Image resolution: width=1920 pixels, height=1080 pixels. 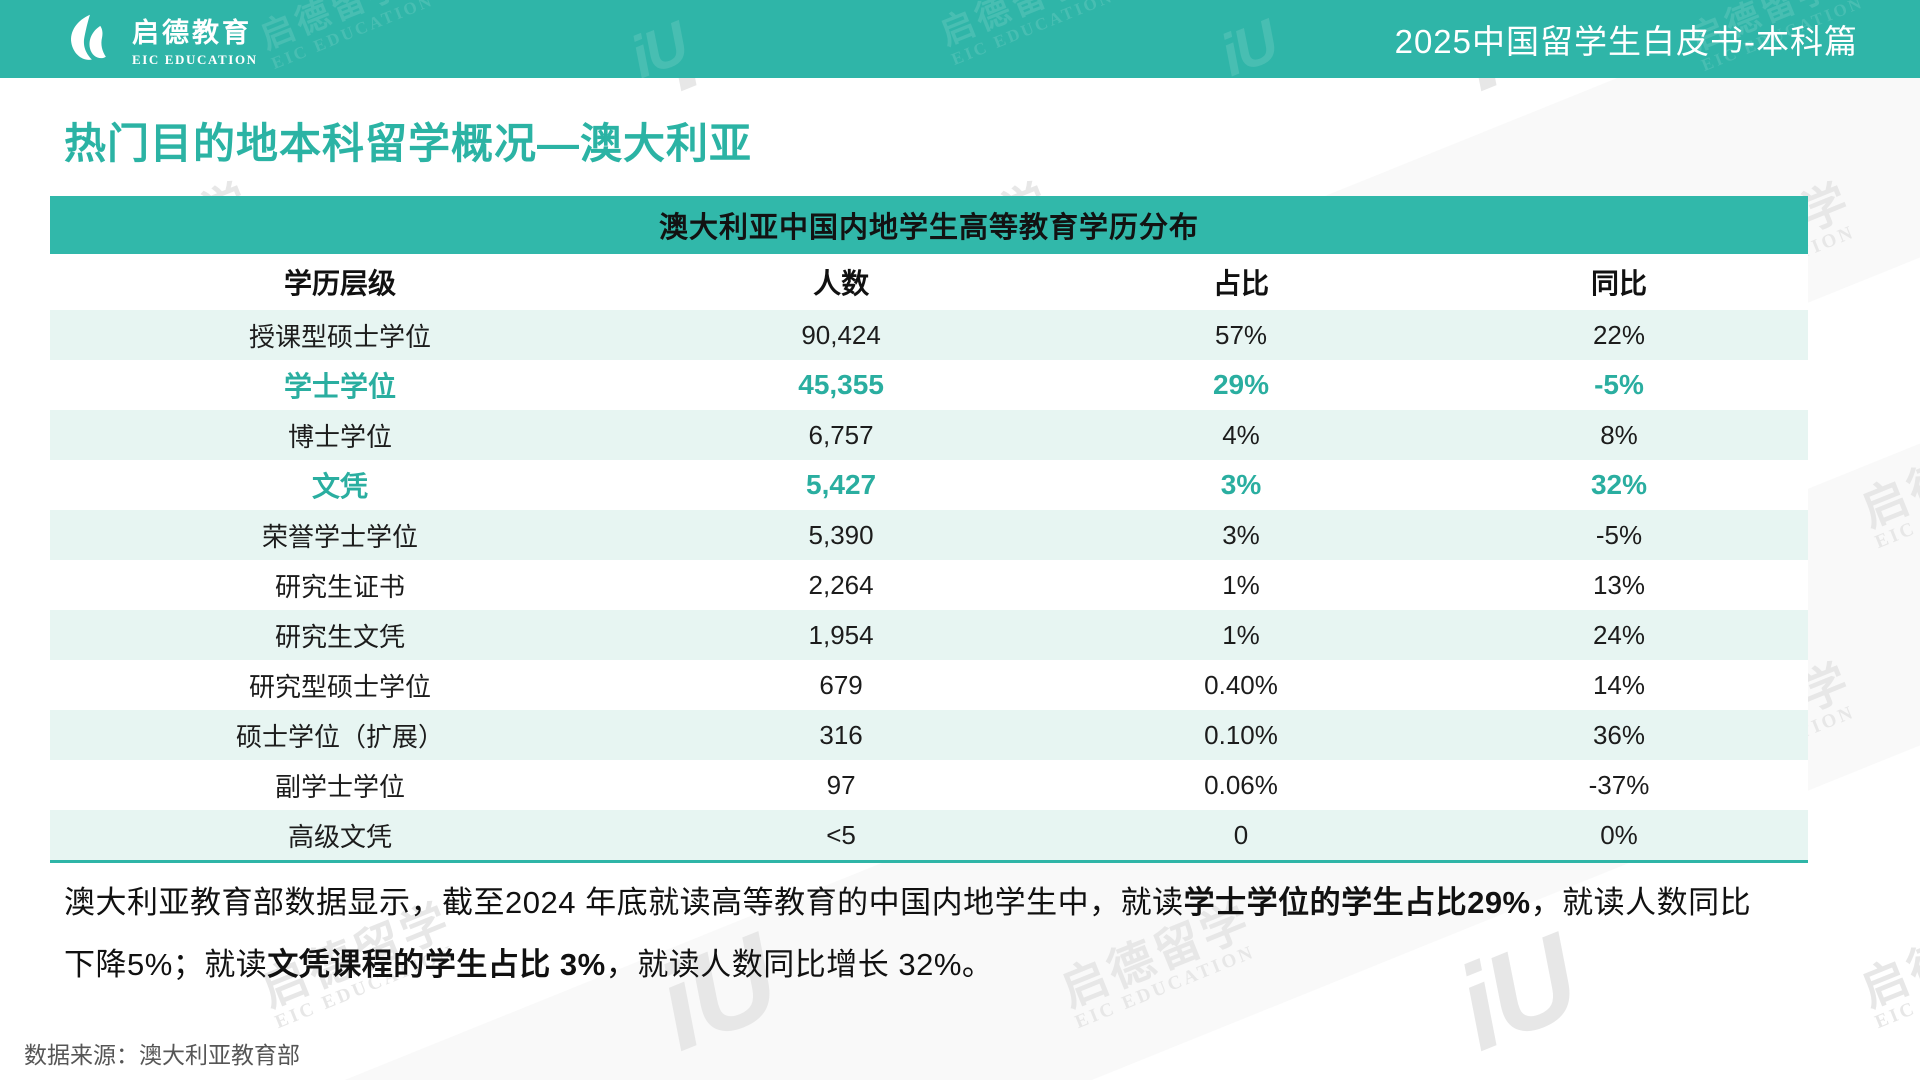 I want to click on table-row: 文凭 5,427 3% 32%, so click(x=929, y=485).